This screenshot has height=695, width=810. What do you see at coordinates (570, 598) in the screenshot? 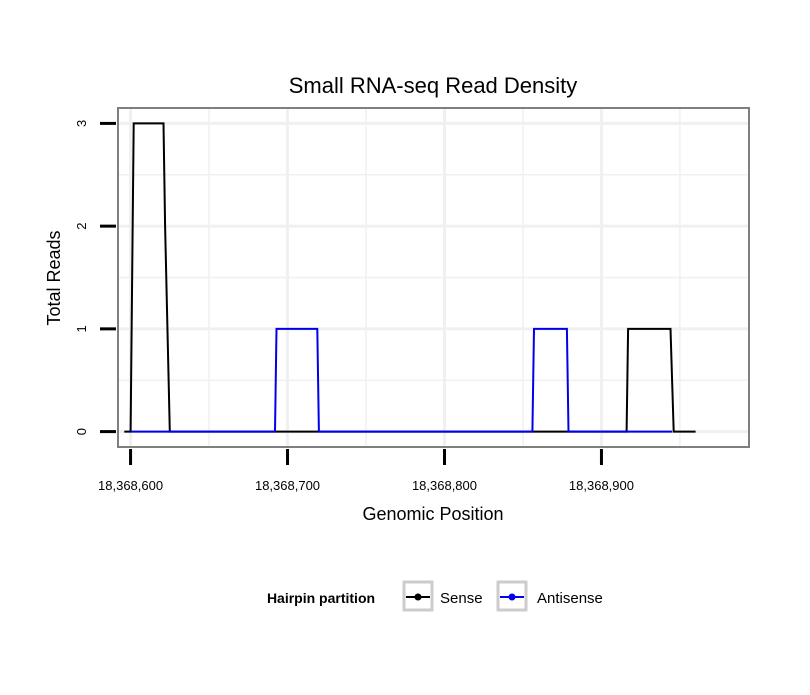
I see `legend-label-antisense: Antisense` at bounding box center [570, 598].